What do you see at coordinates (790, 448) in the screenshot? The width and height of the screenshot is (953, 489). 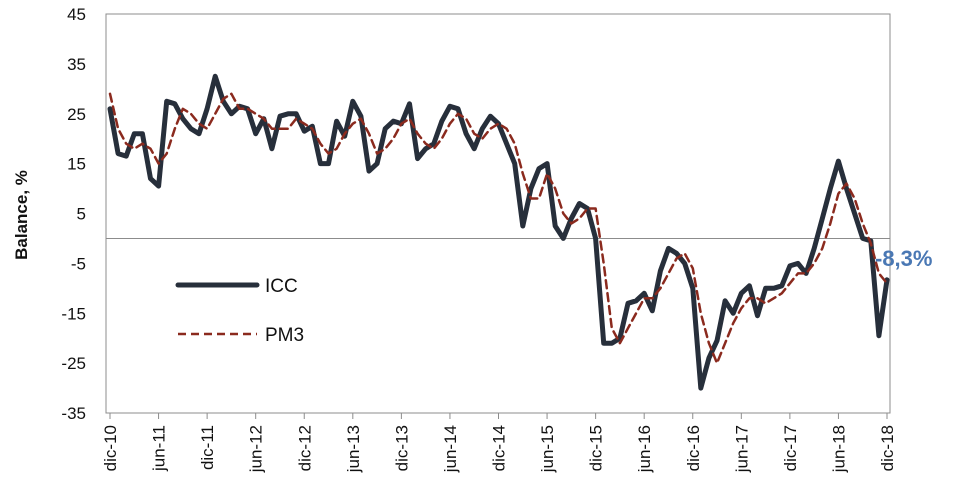 I see `x-tick-label: dic-17` at bounding box center [790, 448].